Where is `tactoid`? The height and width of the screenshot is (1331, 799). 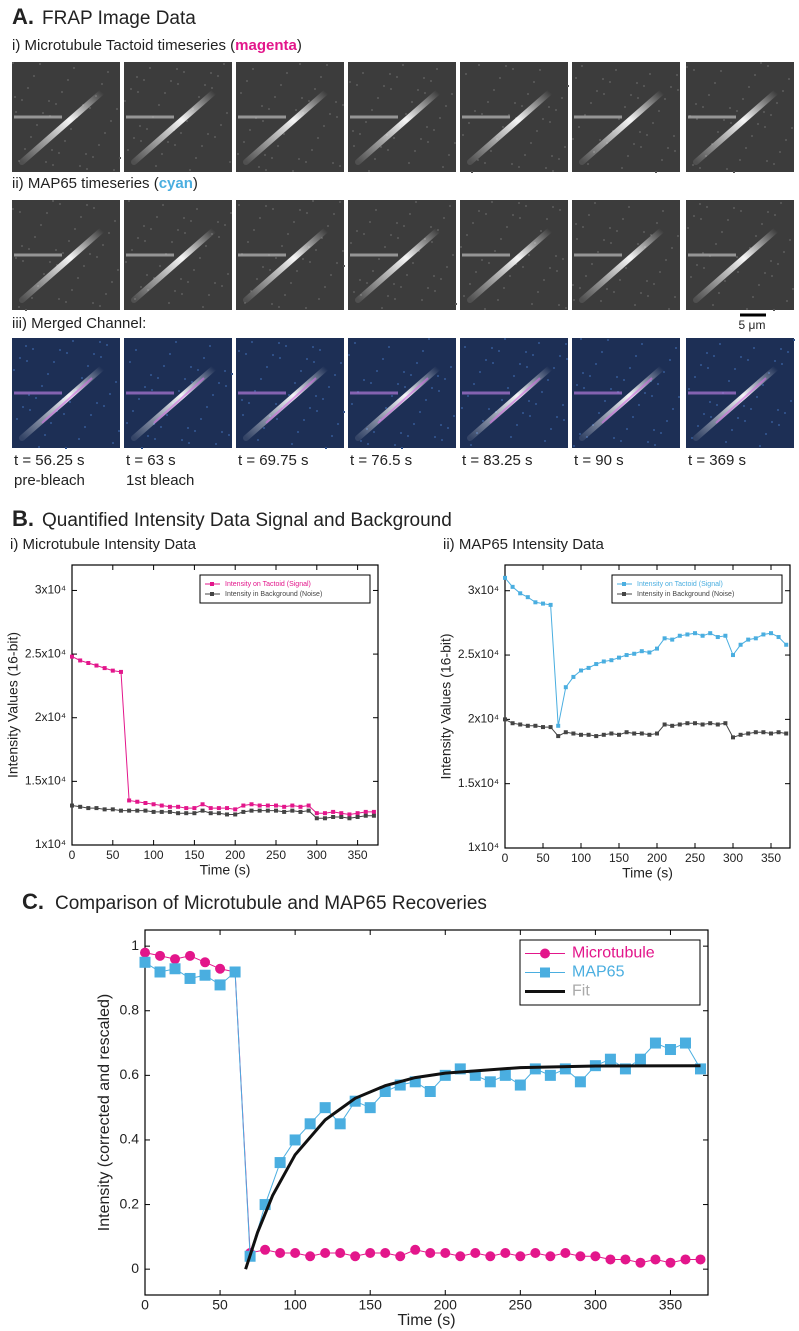 tactoid is located at coordinates (174, 127).